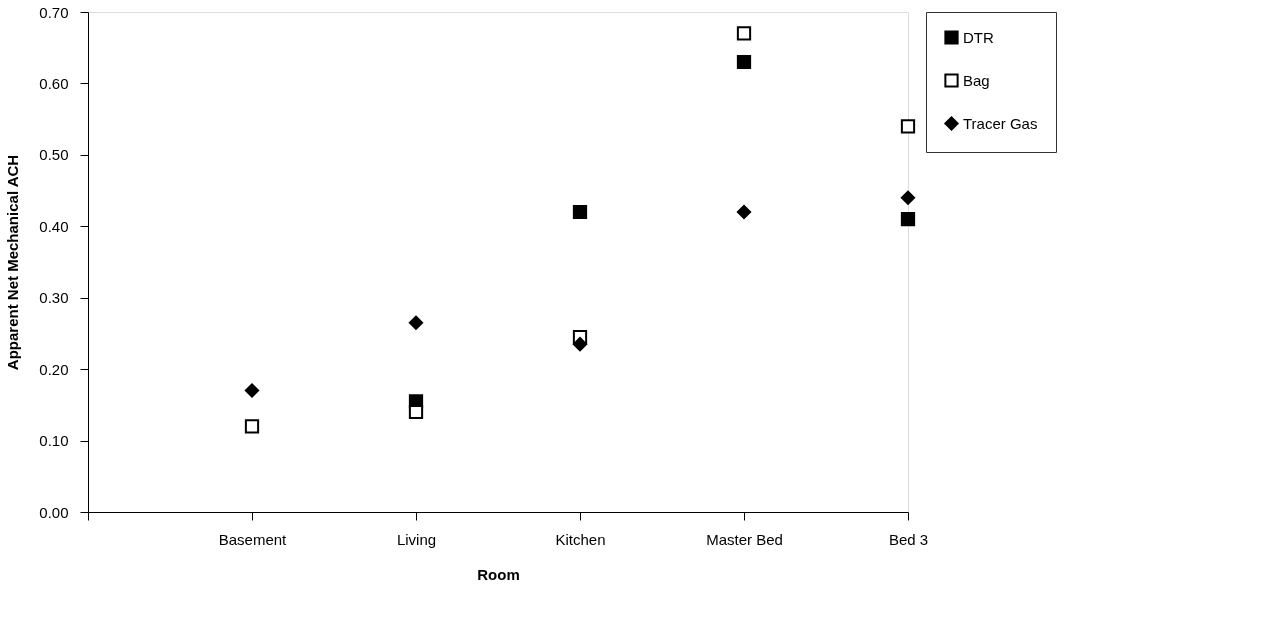 This screenshot has height=634, width=1276. I want to click on y-tick-label: 0.60, so click(54, 83).